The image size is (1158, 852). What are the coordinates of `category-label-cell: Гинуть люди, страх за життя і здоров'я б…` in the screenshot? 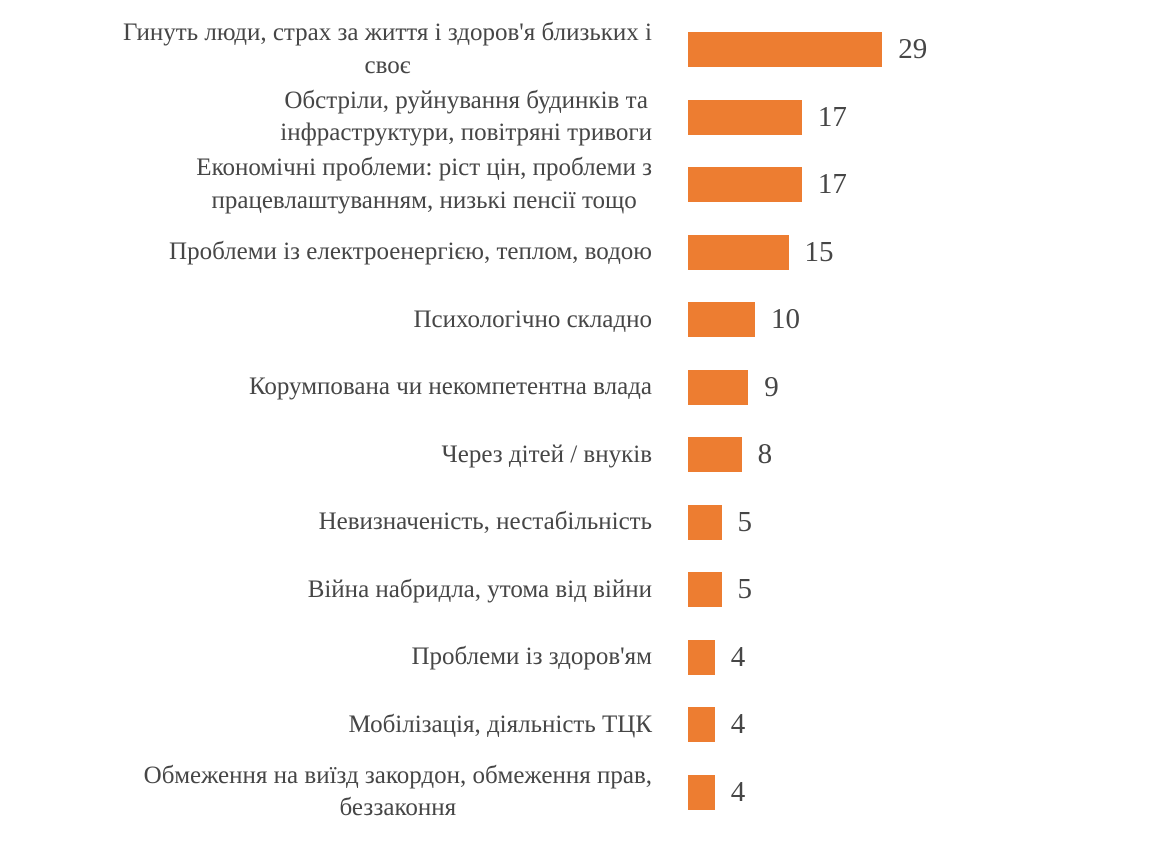 It's located at (344, 49).